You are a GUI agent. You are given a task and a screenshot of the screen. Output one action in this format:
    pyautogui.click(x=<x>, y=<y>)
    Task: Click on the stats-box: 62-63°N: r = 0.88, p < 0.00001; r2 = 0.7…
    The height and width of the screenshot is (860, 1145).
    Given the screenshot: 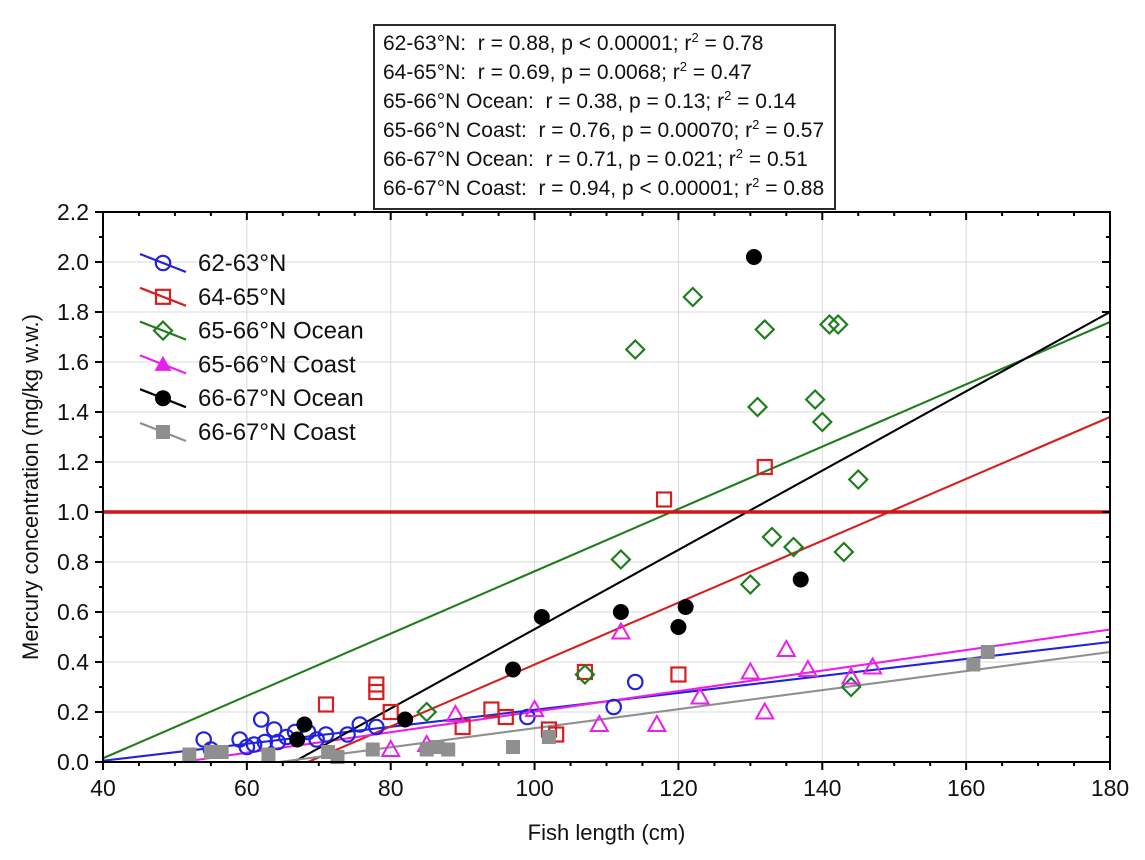 What is the action you would take?
    pyautogui.click(x=605, y=117)
    